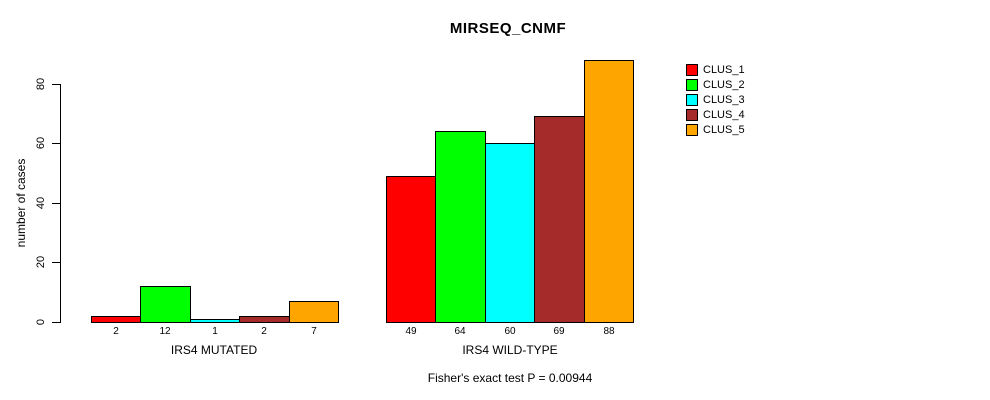  I want to click on bar-value-label: 1, so click(215, 331).